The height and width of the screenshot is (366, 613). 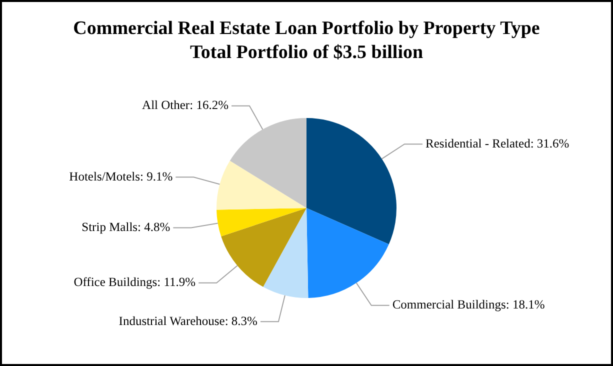 What do you see at coordinates (188, 321) in the screenshot?
I see `slice-label: Industrial Warehouse: 8.3%` at bounding box center [188, 321].